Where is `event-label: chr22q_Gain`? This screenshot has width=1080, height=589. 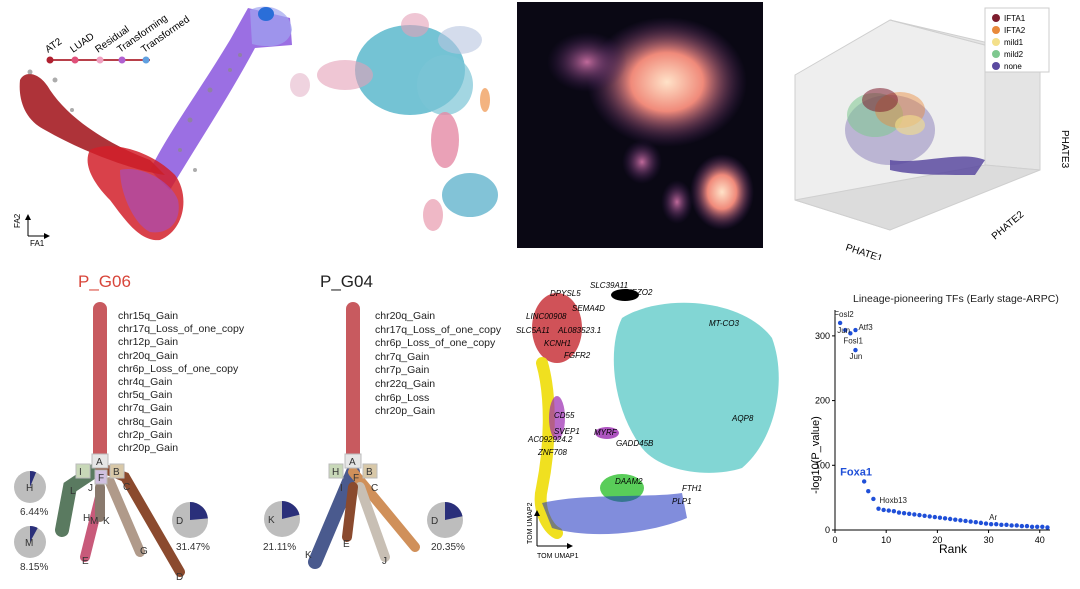
event-label: chr22q_Gain is located at coordinates (405, 383).